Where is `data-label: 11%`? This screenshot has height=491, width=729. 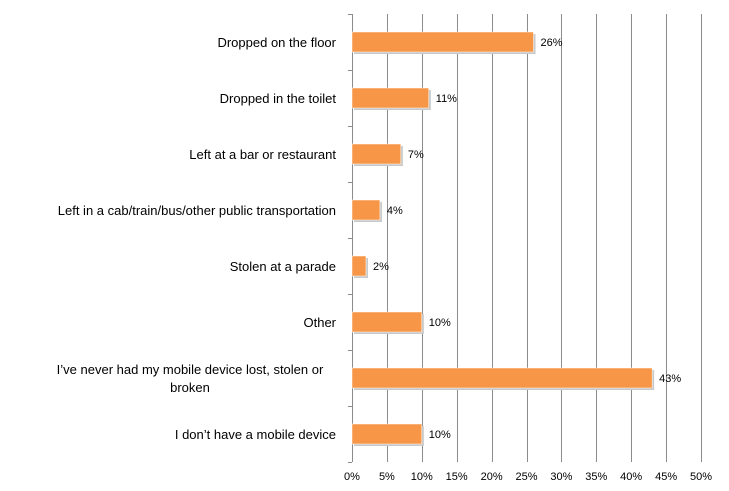
data-label: 11% is located at coordinates (446, 99).